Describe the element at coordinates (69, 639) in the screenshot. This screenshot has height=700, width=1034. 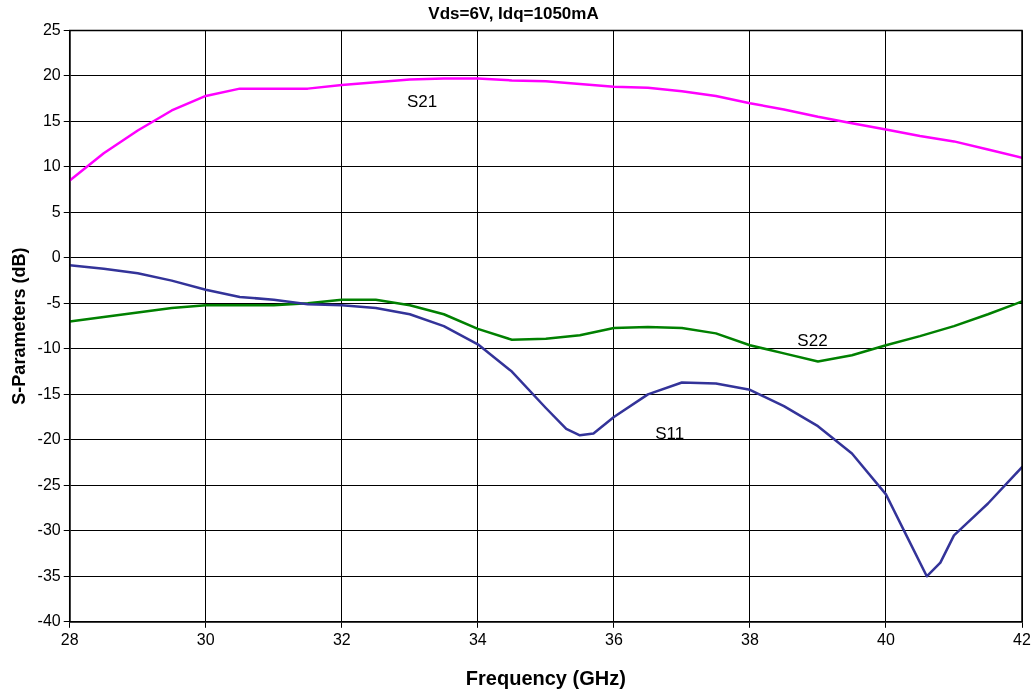
I see `x-tick-label: 28` at that location.